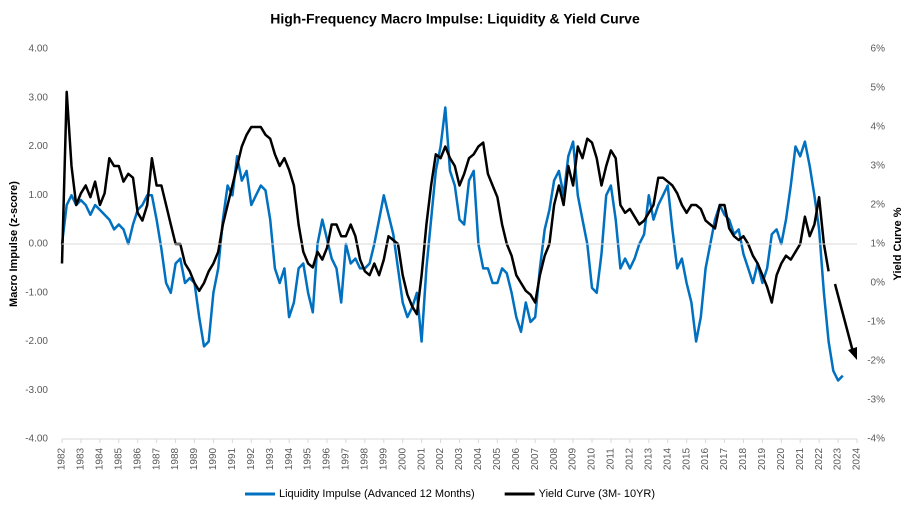  What do you see at coordinates (819, 458) in the screenshot?
I see `x-tick-label: 2022` at bounding box center [819, 458].